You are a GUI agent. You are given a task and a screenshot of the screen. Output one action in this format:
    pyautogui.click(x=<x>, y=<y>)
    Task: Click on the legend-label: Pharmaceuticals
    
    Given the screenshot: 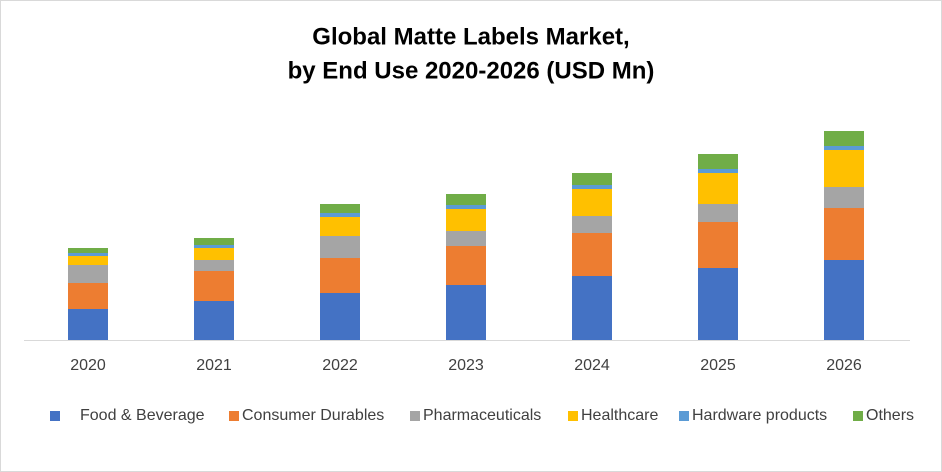 What is the action you would take?
    pyautogui.click(x=482, y=415)
    